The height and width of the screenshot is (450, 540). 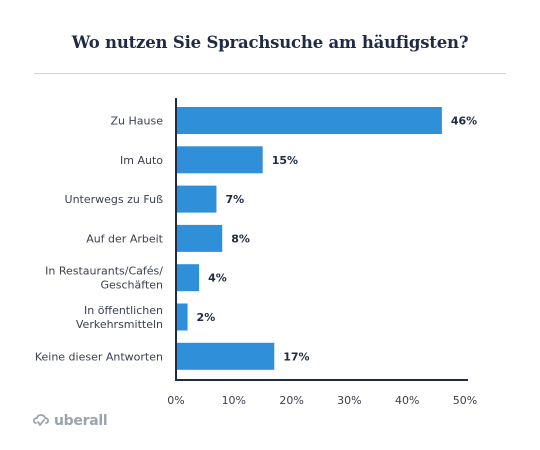 What do you see at coordinates (285, 160) in the screenshot?
I see `value-label: 15%` at bounding box center [285, 160].